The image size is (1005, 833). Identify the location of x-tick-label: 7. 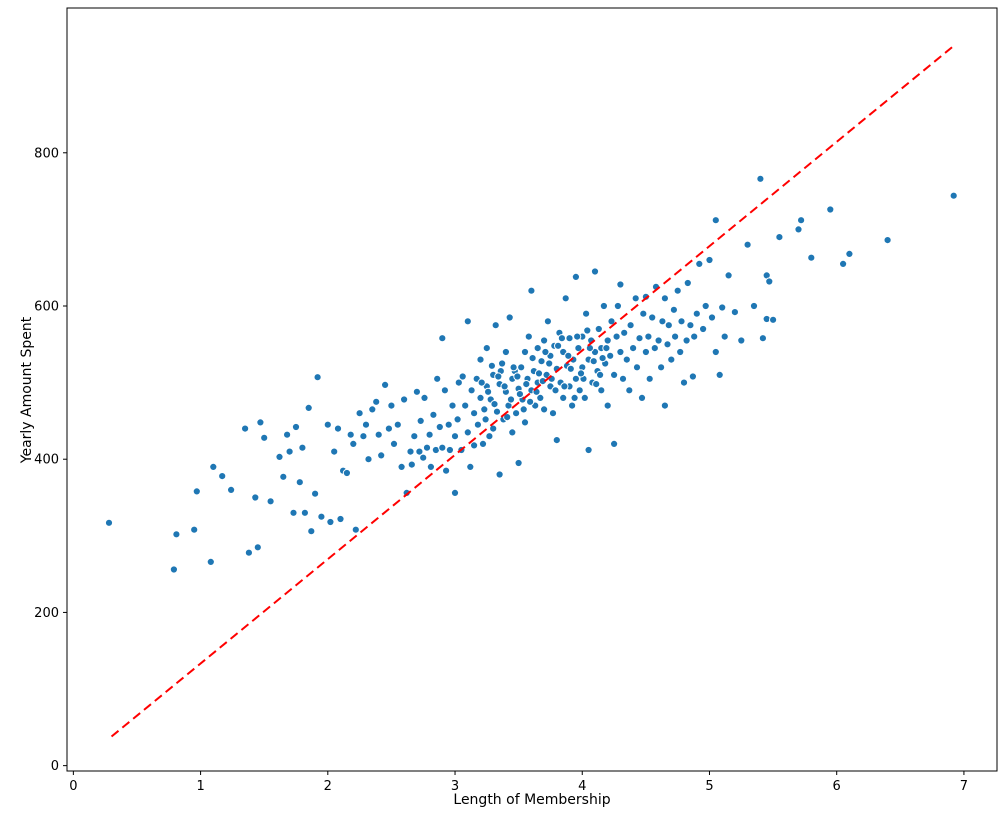
(964, 786).